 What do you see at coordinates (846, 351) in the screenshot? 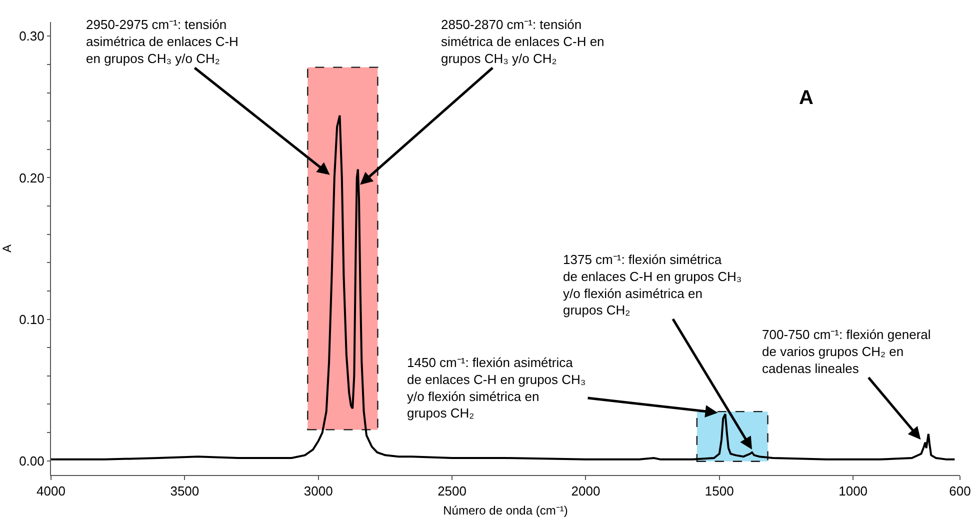
I see `annotation: 700-750 cm⁻¹: flexión general de varios grupos CH₂ en cadenas lineales` at bounding box center [846, 351].